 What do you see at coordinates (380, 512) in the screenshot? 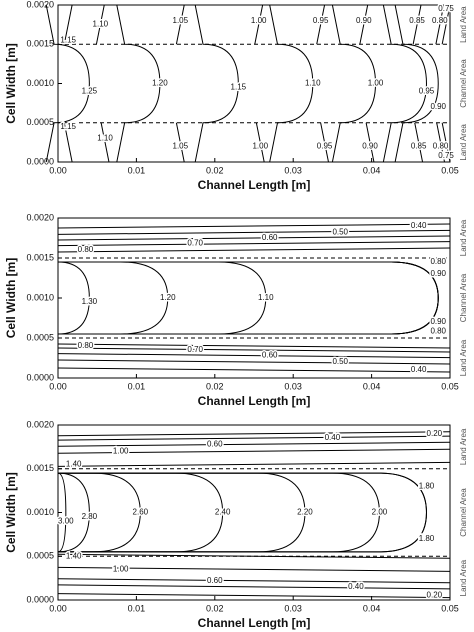
I see `contour-label: 2.00` at bounding box center [380, 512].